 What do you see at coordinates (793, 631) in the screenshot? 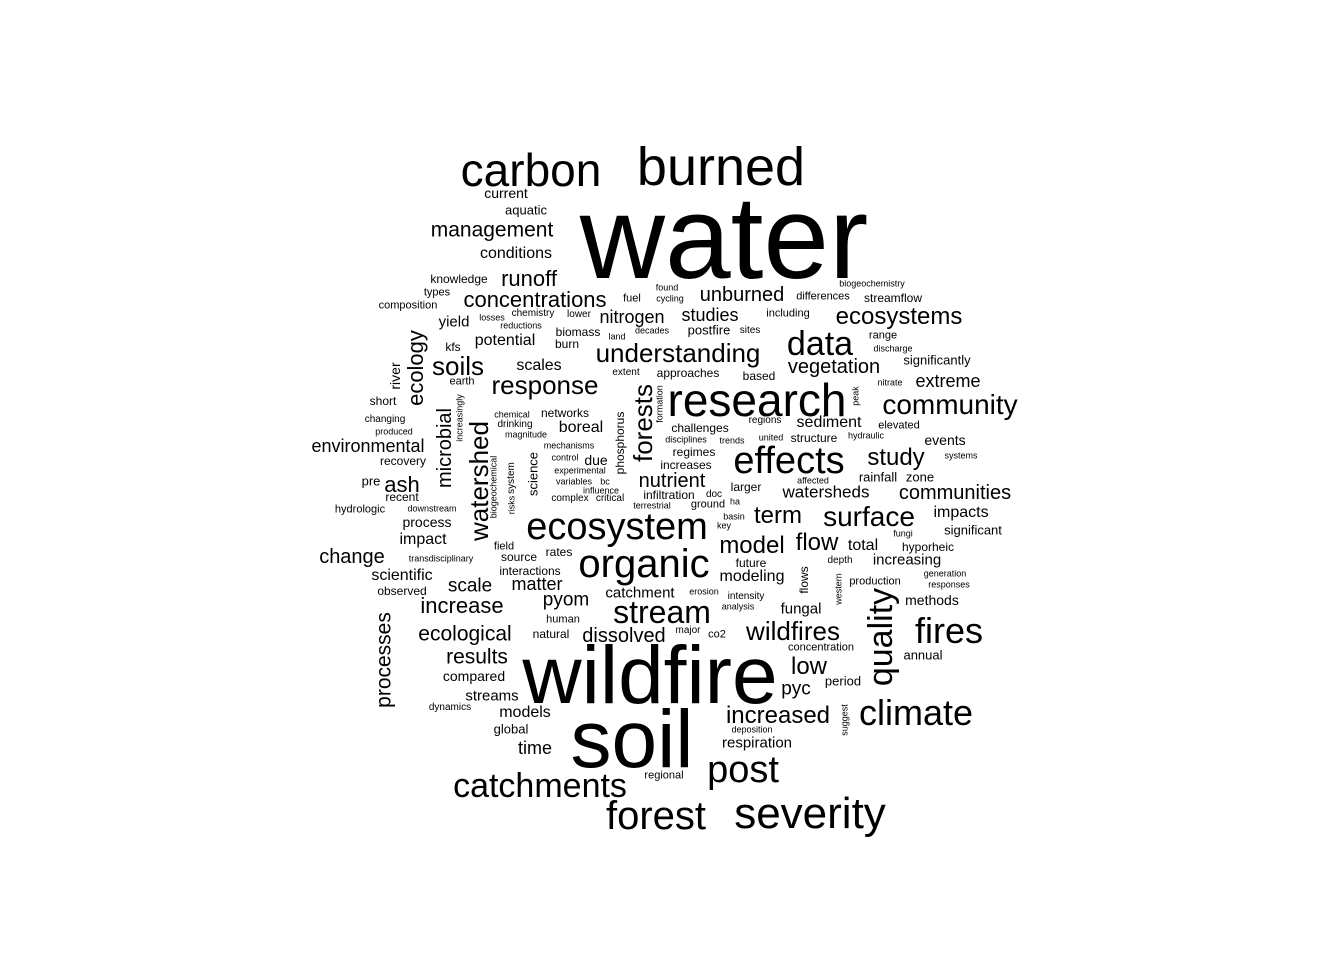
I see `word: wildfires` at bounding box center [793, 631].